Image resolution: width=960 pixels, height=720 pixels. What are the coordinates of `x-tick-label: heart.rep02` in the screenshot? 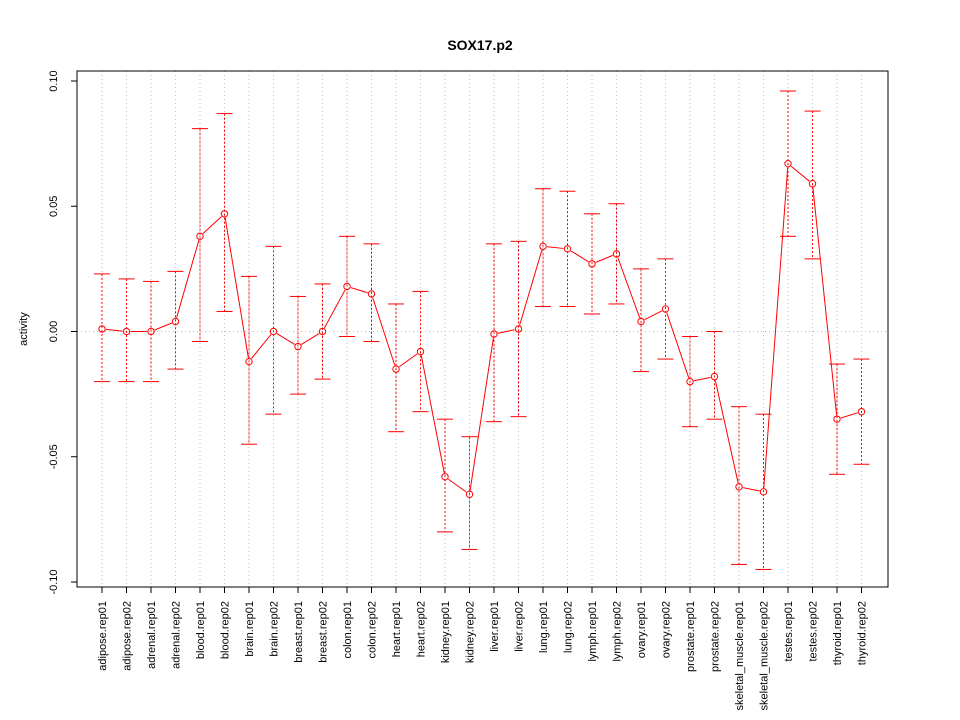 It's located at (422, 629).